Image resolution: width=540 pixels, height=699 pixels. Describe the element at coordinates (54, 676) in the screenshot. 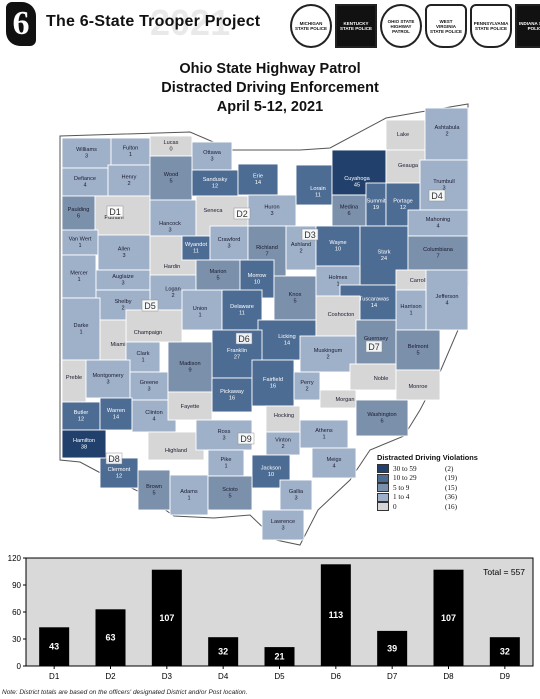

I see `x-tick-label: D1` at that location.